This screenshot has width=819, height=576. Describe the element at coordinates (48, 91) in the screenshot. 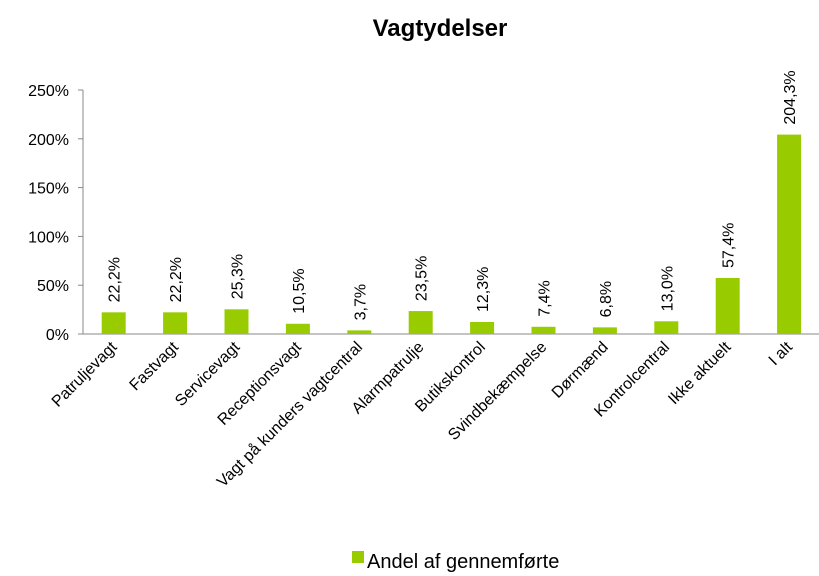

I see `y-tick-label: 250%` at that location.